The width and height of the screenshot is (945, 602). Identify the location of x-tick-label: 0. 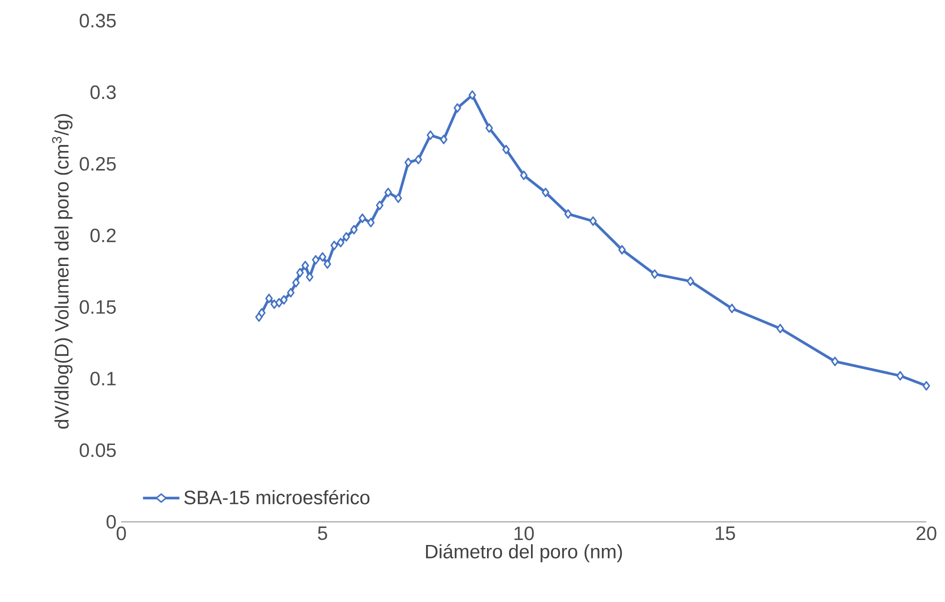
(121, 533).